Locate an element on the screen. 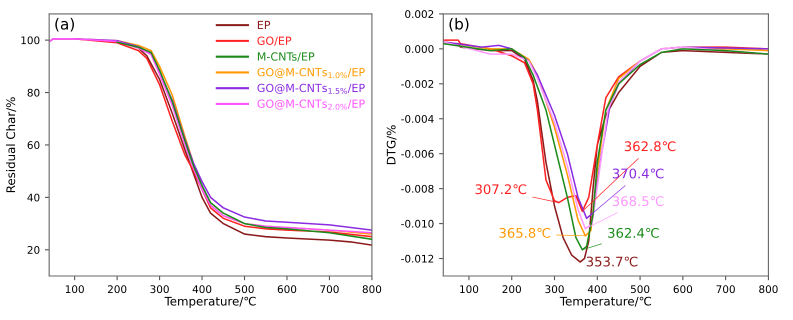 The width and height of the screenshot is (793, 320). y-tick-label: 80 is located at coordinates (34, 92).